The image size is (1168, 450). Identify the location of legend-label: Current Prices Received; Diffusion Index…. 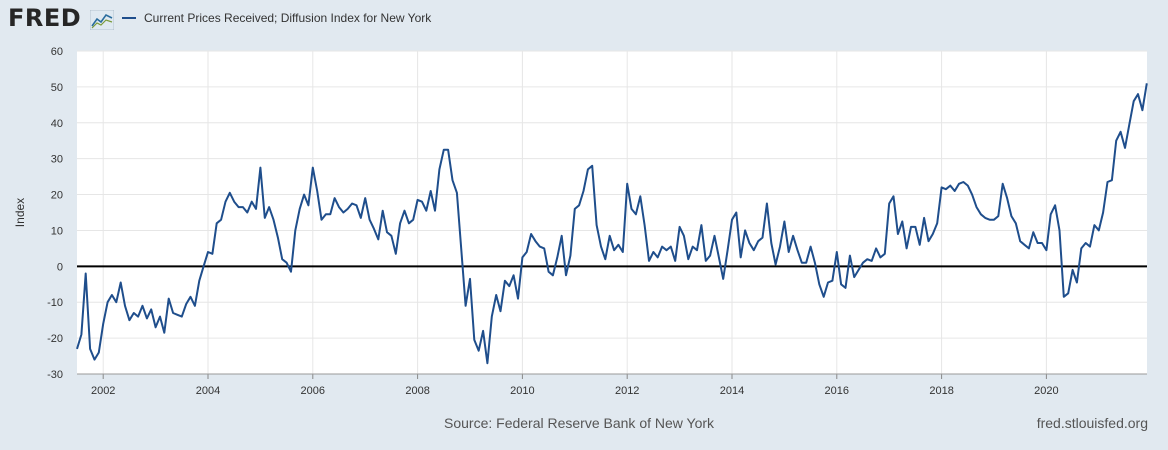
(288, 18).